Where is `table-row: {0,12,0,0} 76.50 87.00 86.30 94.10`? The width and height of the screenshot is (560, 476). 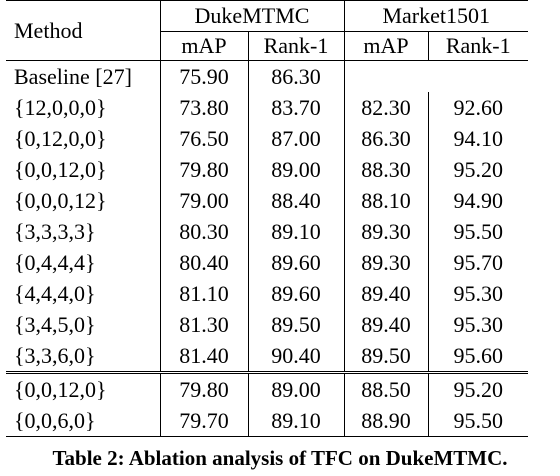 table-row: {0,12,0,0} 76.50 87.00 86.30 94.10 is located at coordinates (267, 138).